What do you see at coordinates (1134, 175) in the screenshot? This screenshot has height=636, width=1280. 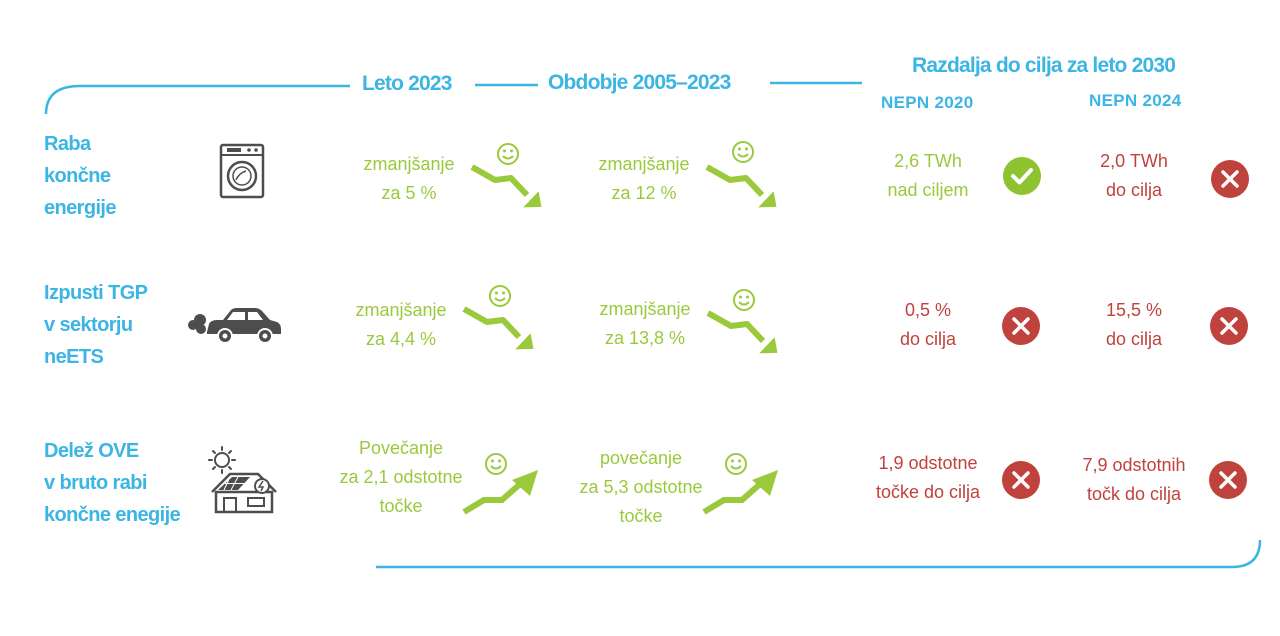 I see `row1-nepn2024-text: 2,0 TWh do cilja` at bounding box center [1134, 175].